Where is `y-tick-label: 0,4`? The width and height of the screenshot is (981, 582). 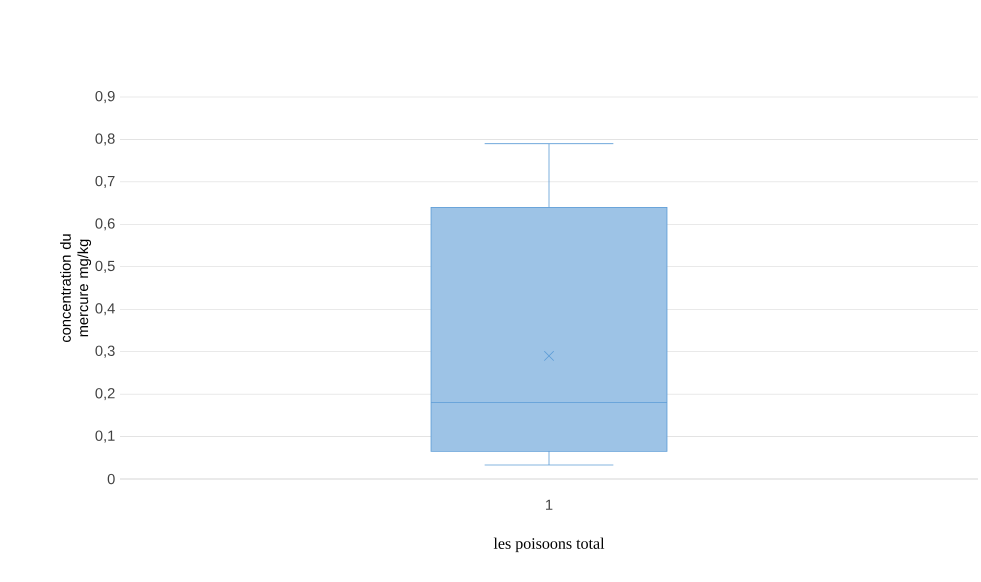 y-tick-label: 0,4 is located at coordinates (105, 309).